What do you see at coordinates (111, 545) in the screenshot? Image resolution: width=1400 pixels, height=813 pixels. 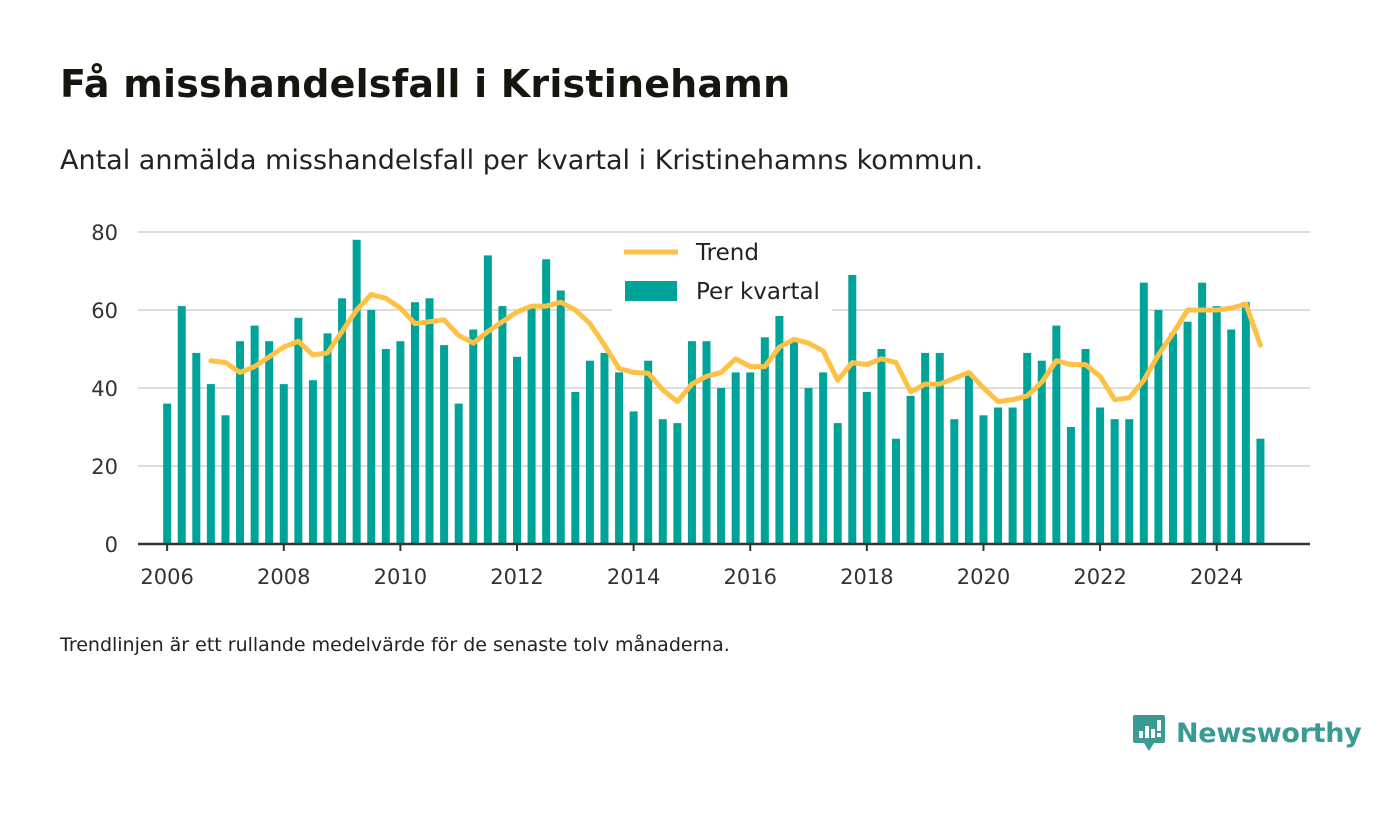 I see `y-tick-label: 0` at bounding box center [111, 545].